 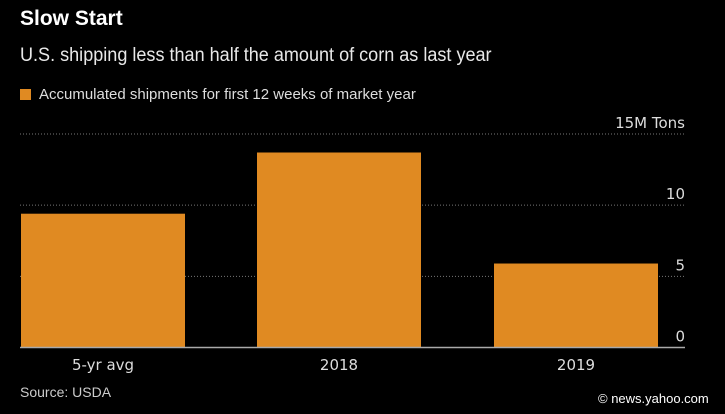 I want to click on watermark: © news.yahoo.com, so click(x=653, y=398).